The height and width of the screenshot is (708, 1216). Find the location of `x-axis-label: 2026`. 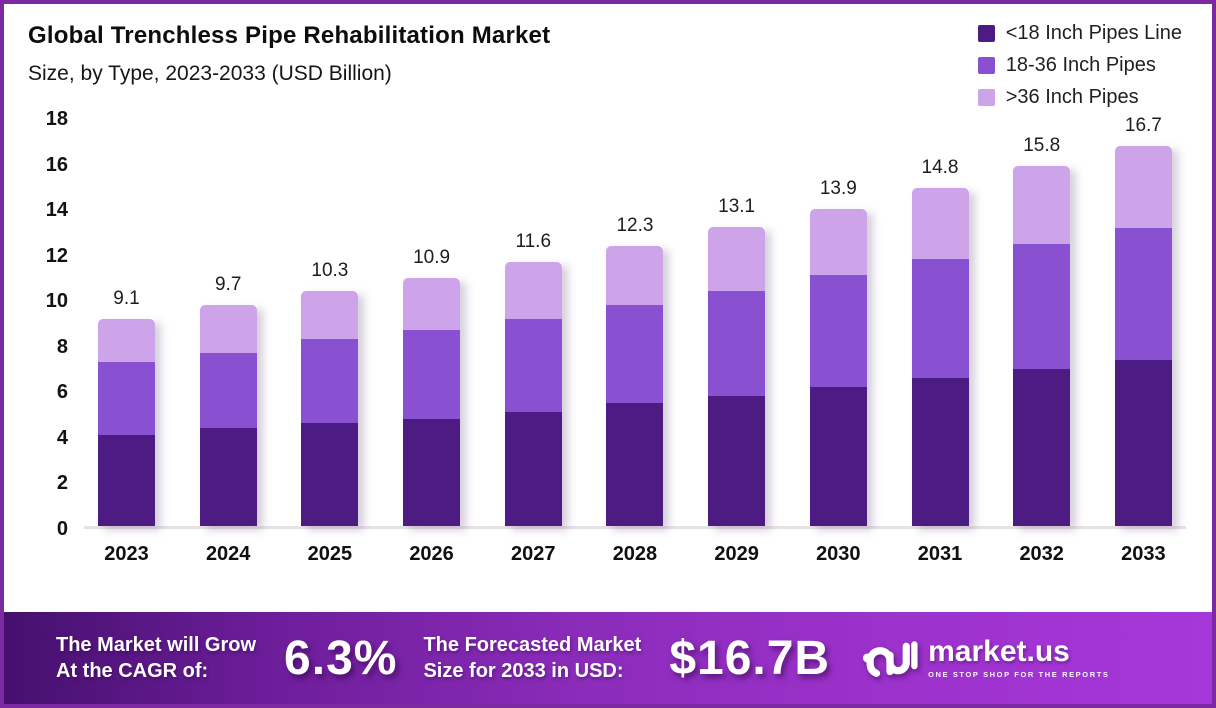

x-axis-label: 2026 is located at coordinates (431, 554).